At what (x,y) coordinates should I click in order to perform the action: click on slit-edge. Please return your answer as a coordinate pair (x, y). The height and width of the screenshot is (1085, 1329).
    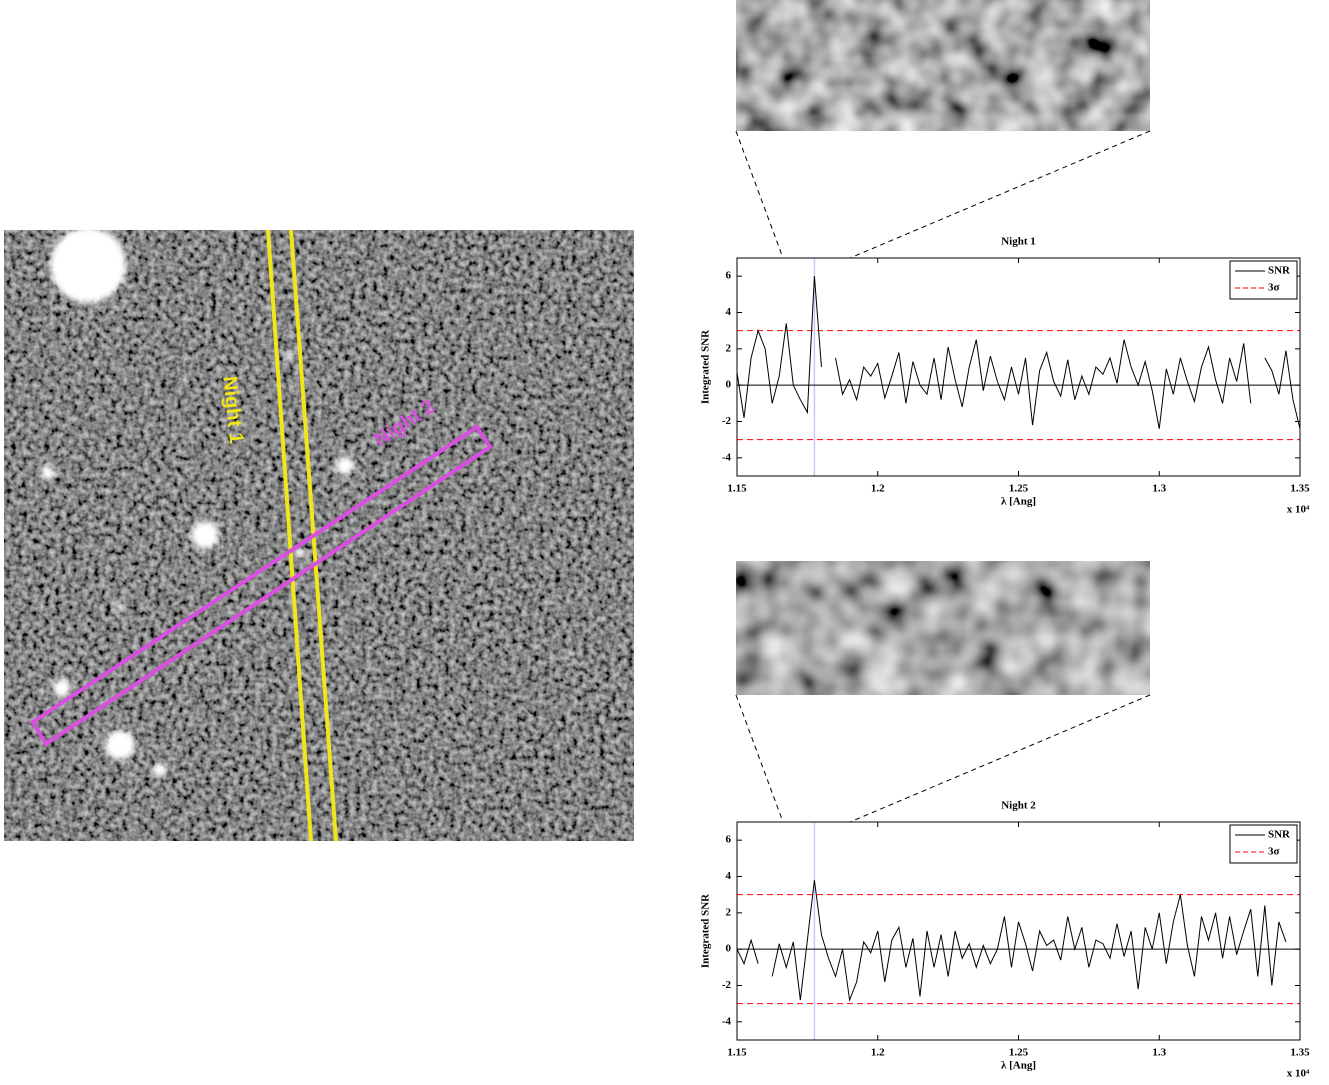
    Looking at the image, I should click on (289, 535).